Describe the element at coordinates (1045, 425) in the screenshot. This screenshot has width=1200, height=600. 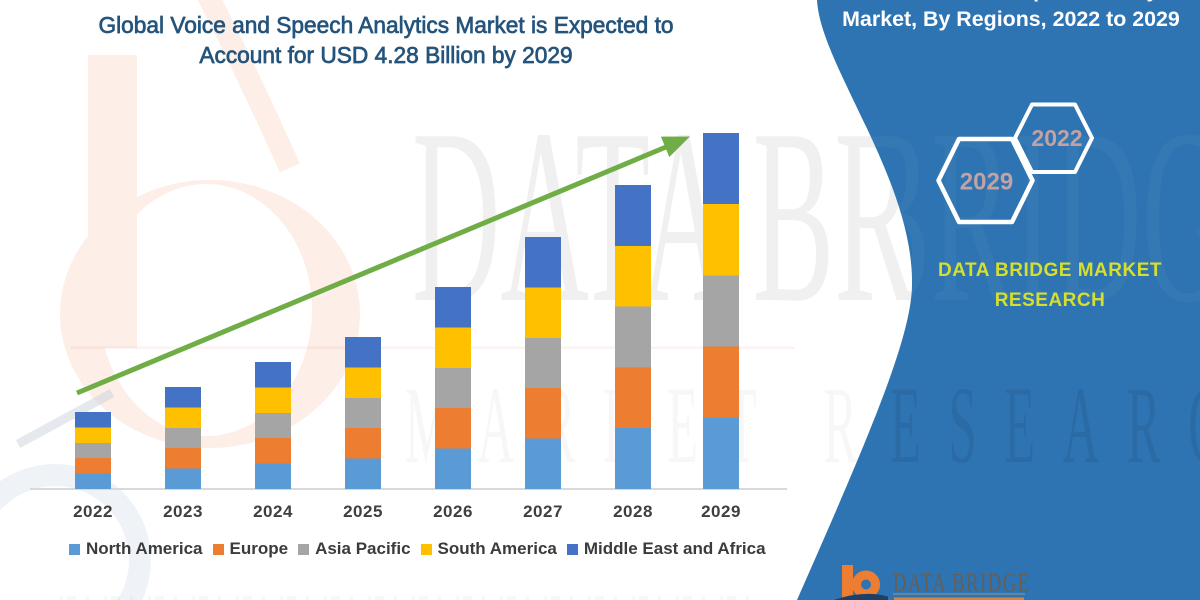
I see `svg-text: ESEARCH` at that location.